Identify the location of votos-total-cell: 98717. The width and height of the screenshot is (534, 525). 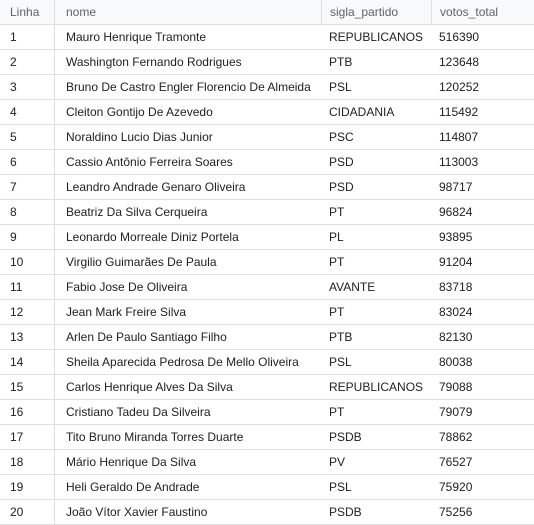
(456, 187).